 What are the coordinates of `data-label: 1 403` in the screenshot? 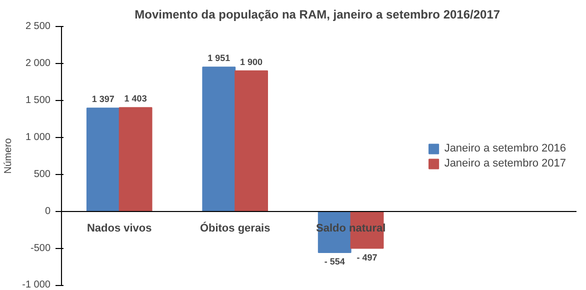 It's located at (135, 99).